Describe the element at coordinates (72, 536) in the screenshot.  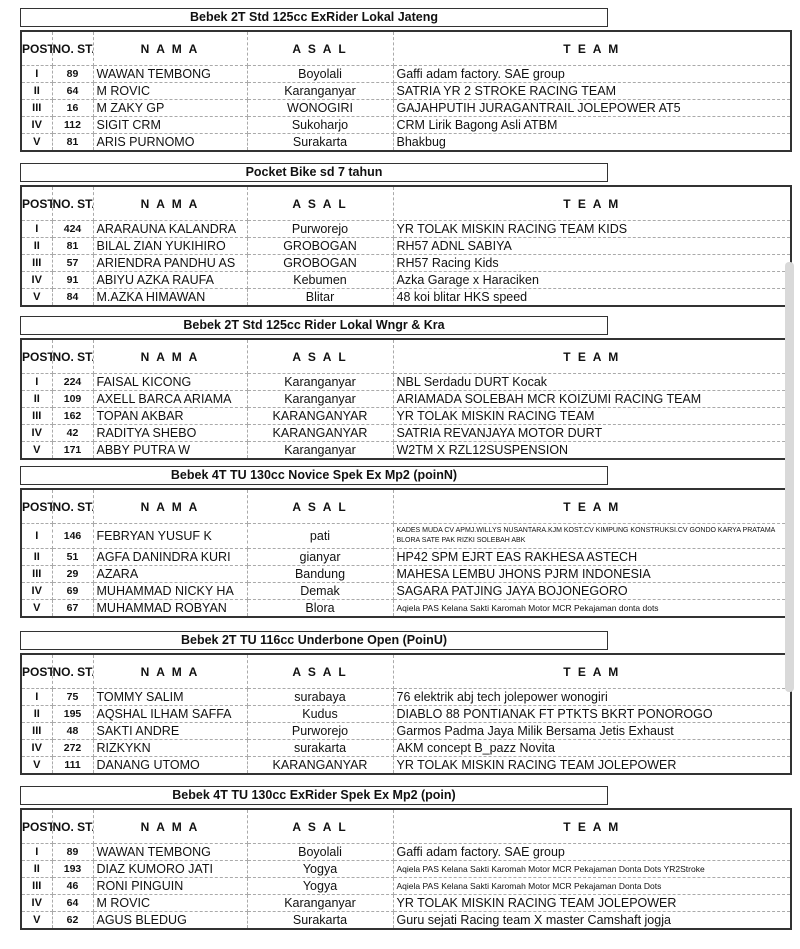
I see `cell-no: 146` at that location.